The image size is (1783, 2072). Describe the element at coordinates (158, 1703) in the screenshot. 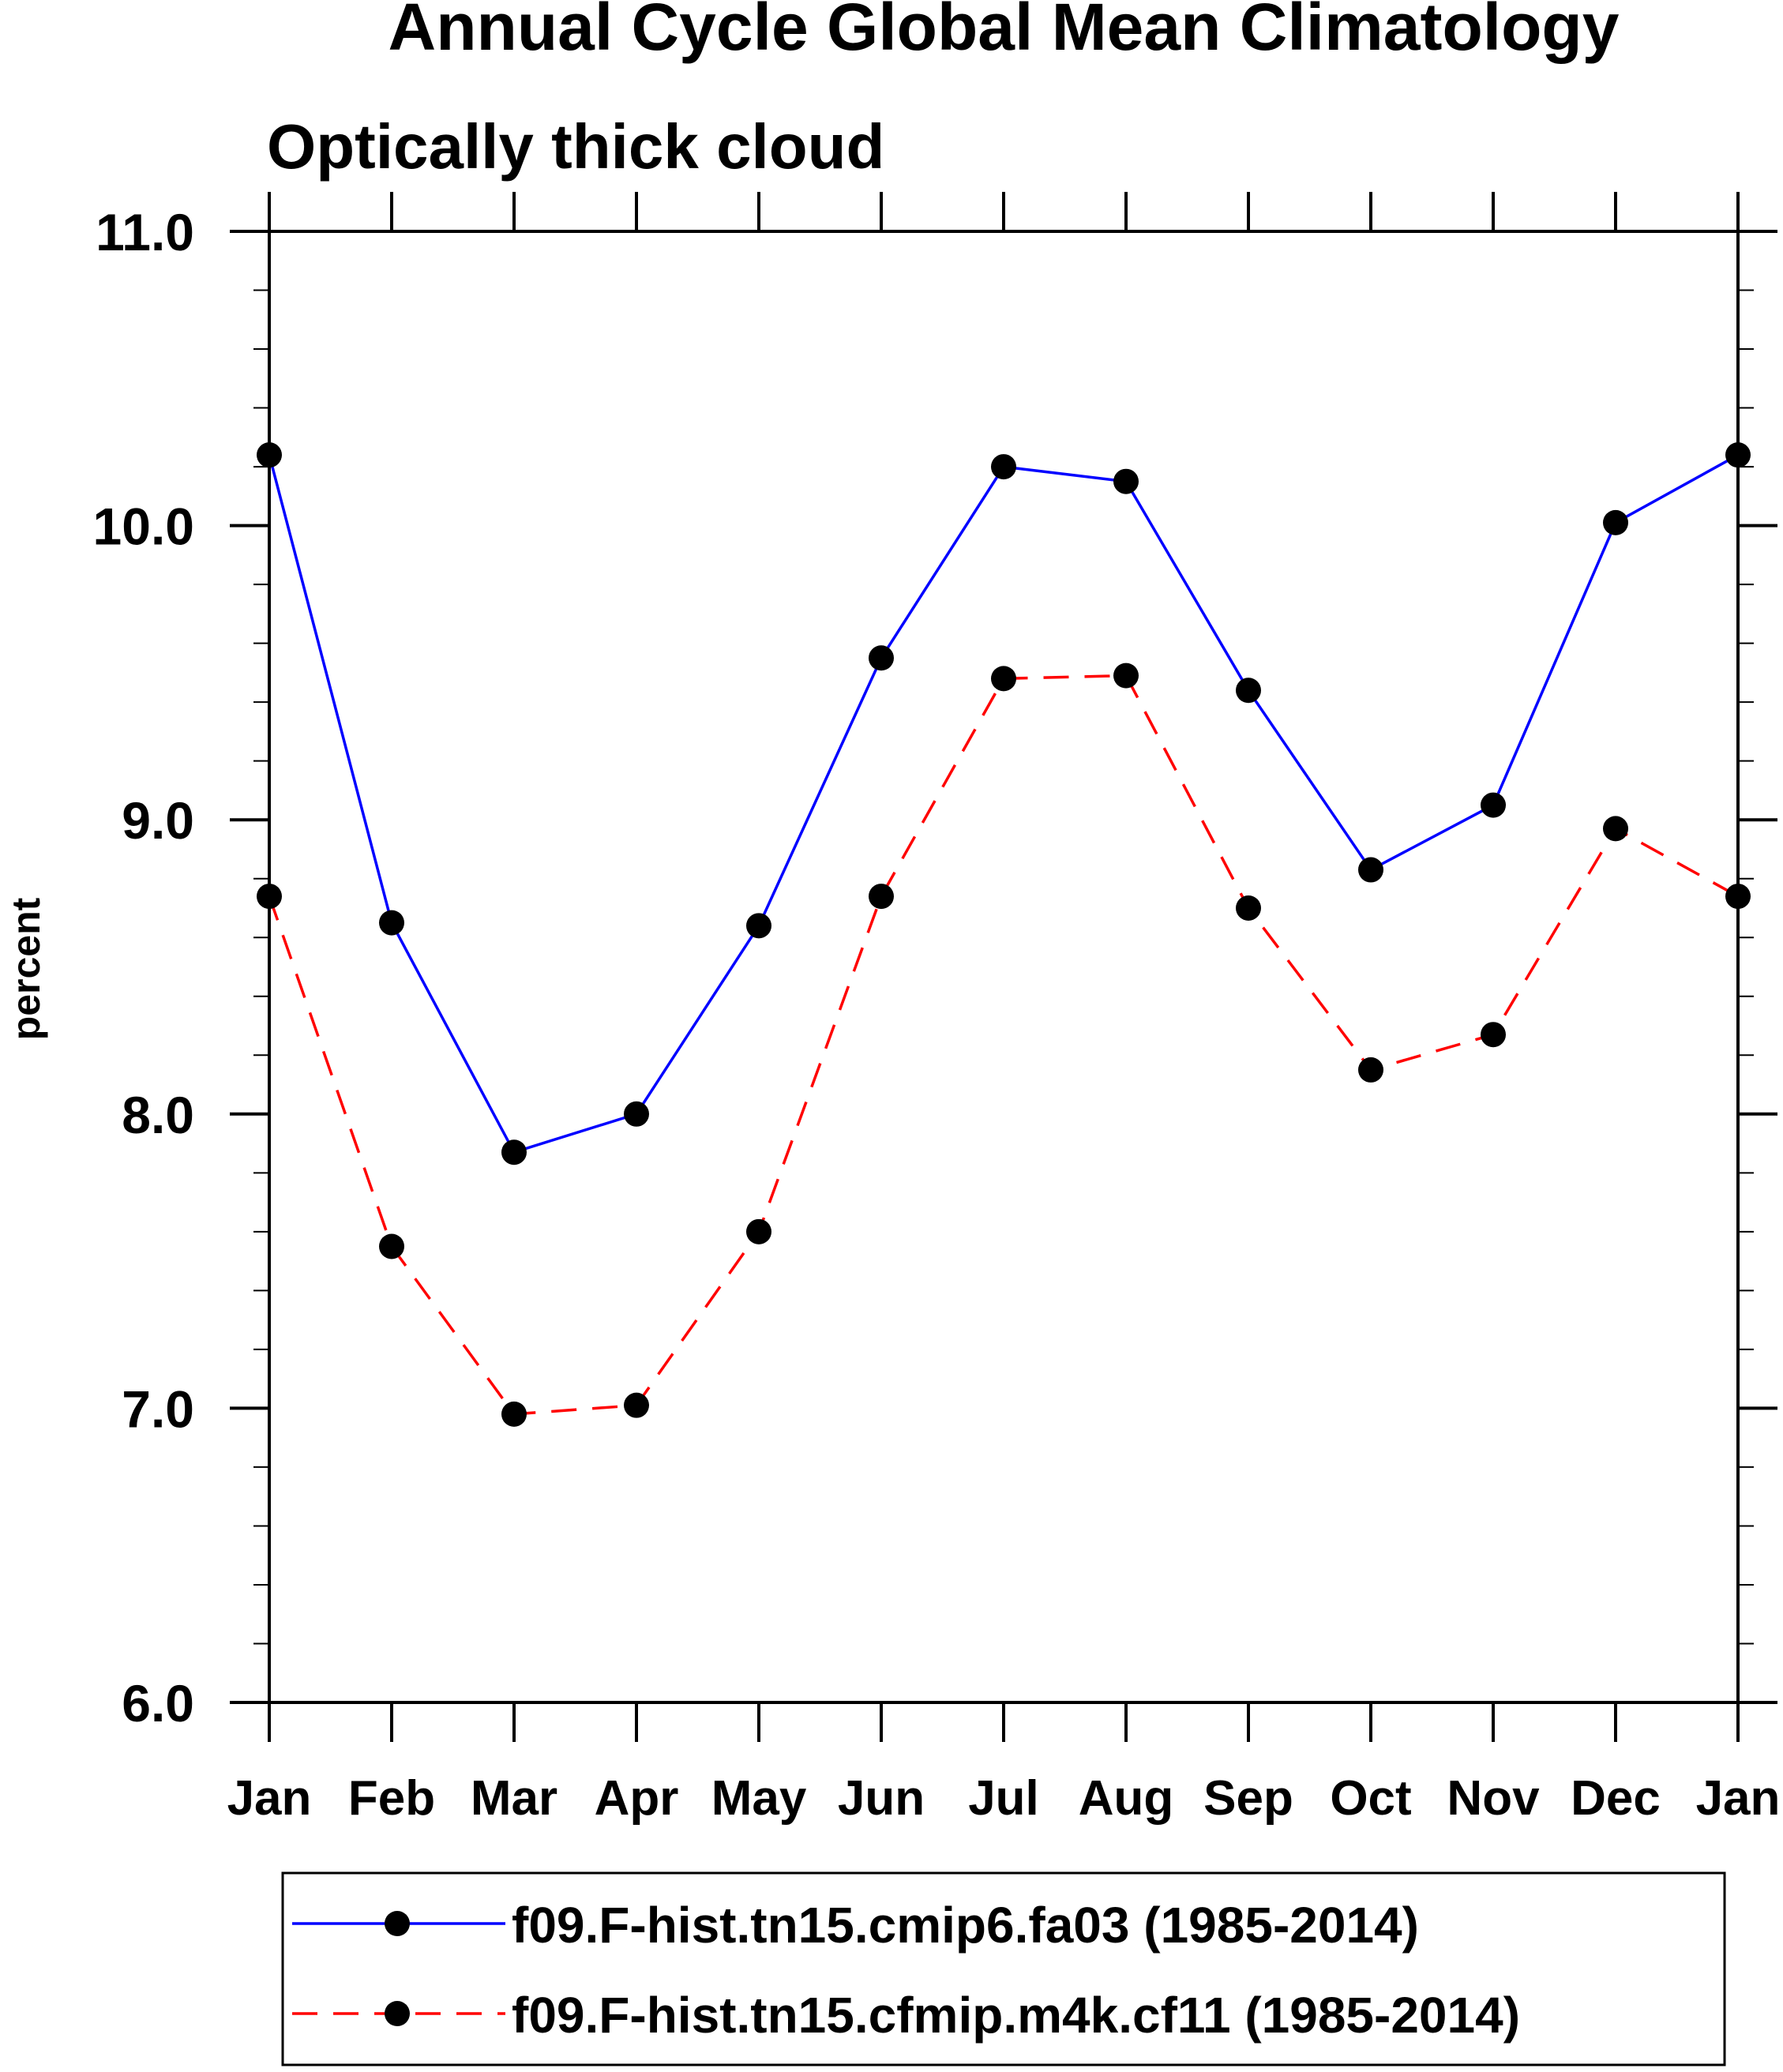

I see `y-tick-label: 6.0` at that location.